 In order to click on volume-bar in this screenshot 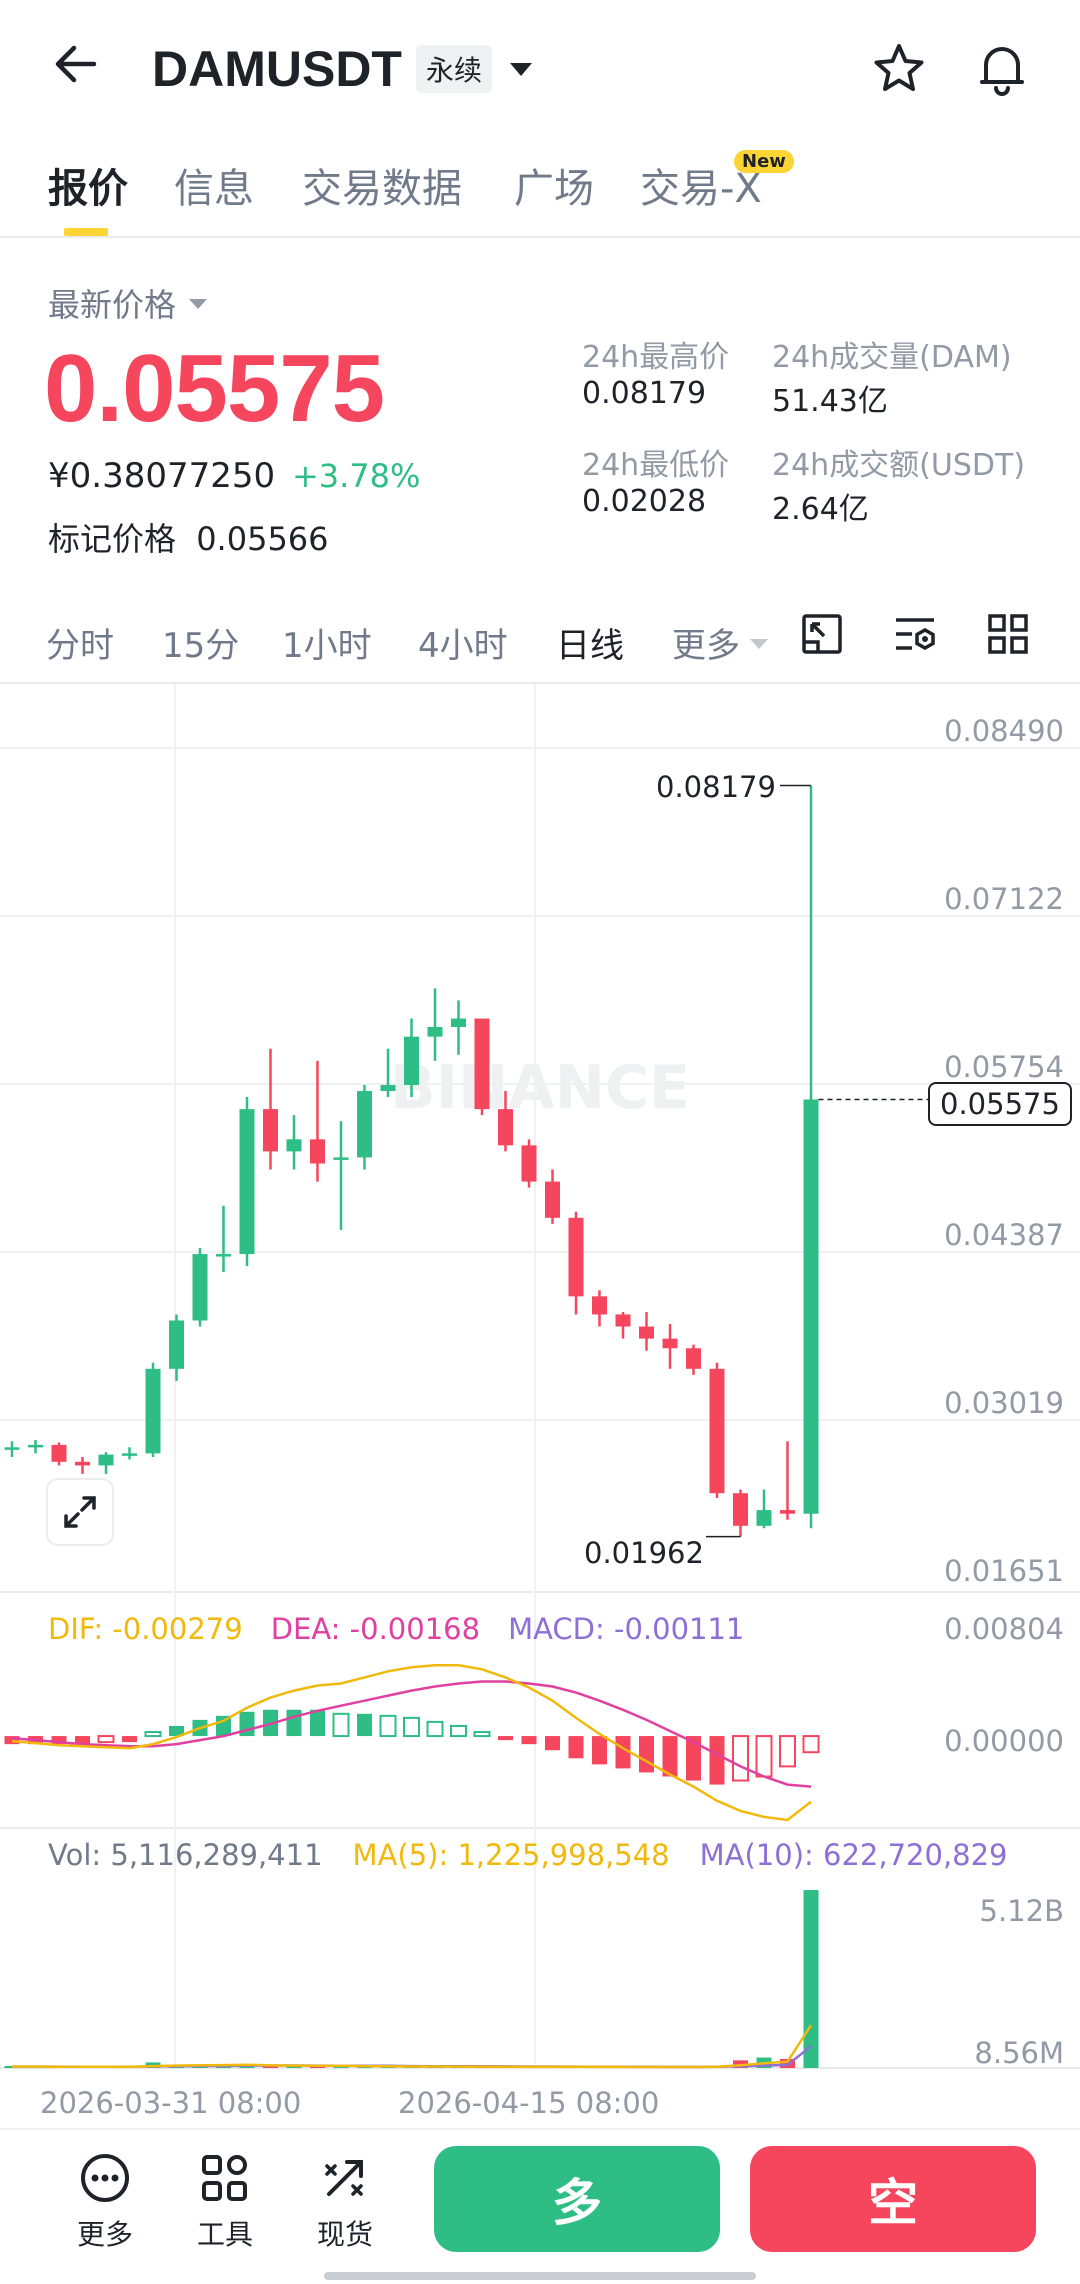, I will do `click(811, 1979)`.